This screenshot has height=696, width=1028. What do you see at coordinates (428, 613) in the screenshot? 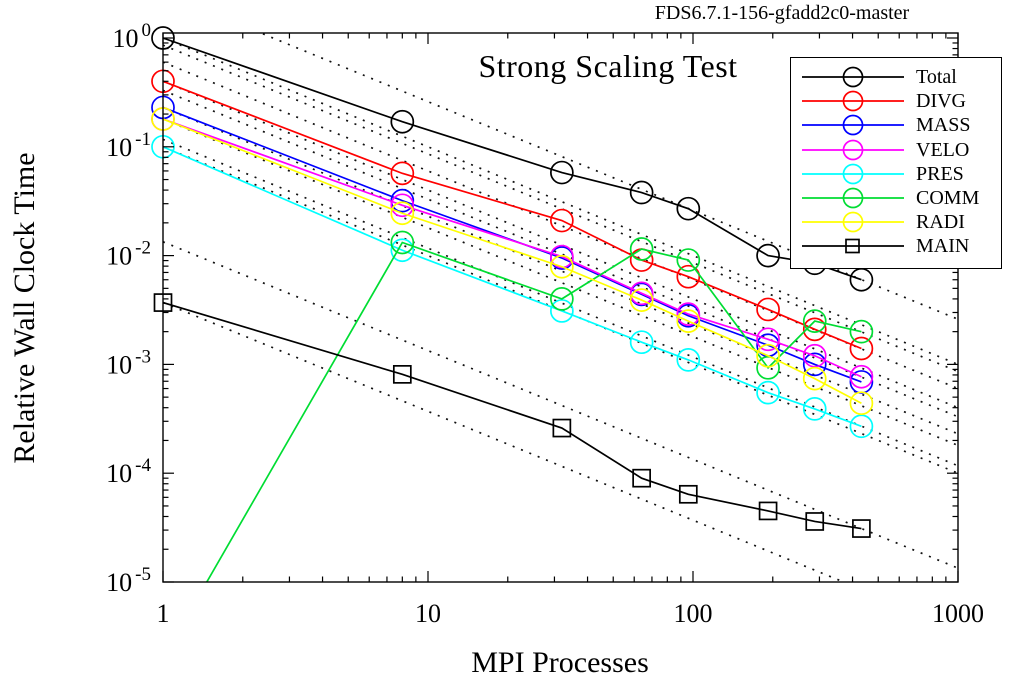
I see `x-tick-label: 10` at bounding box center [428, 613].